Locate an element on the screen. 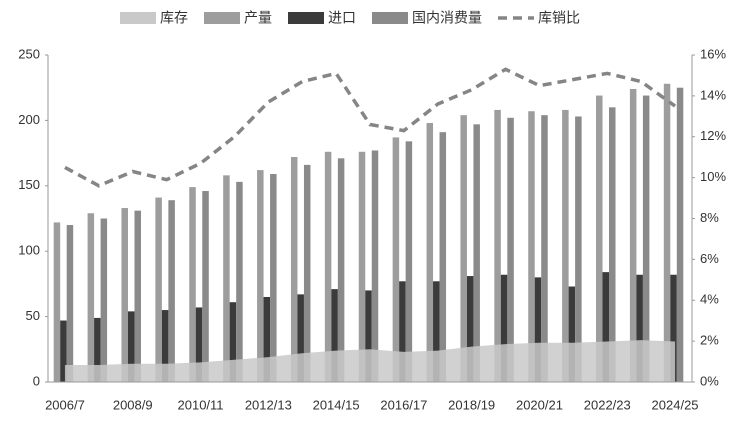  y2-tick-label: 16% is located at coordinates (713, 53).